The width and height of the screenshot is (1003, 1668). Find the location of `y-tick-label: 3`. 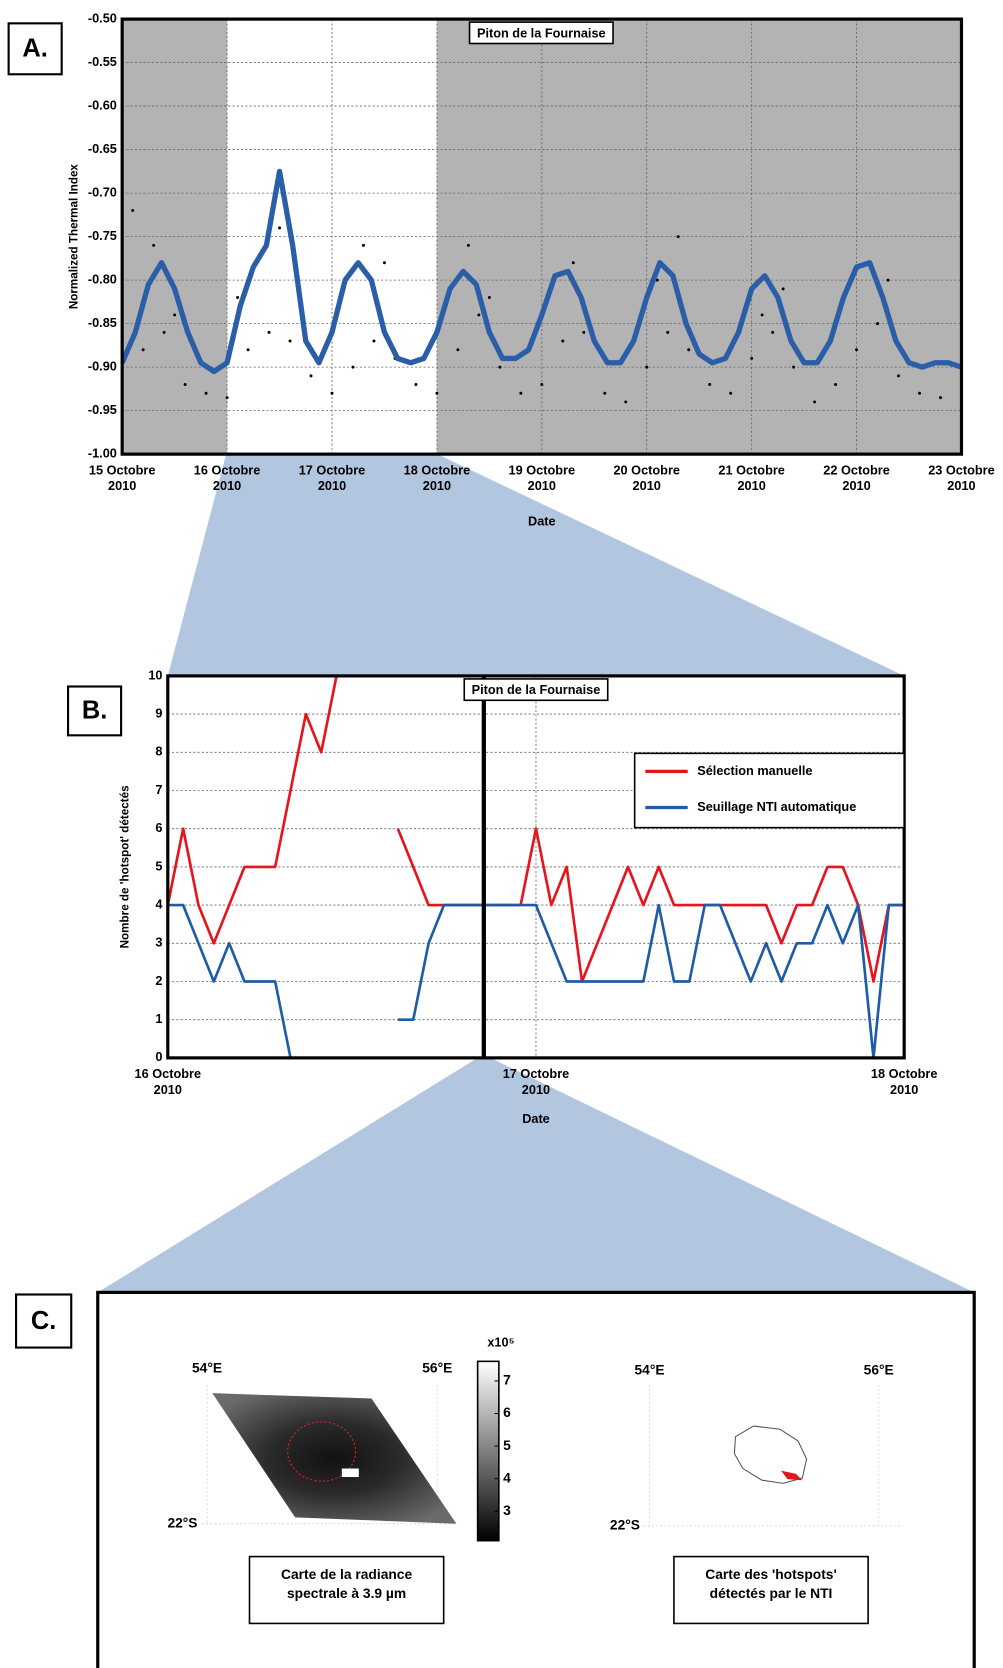

y-tick-label: 3 is located at coordinates (158, 942).